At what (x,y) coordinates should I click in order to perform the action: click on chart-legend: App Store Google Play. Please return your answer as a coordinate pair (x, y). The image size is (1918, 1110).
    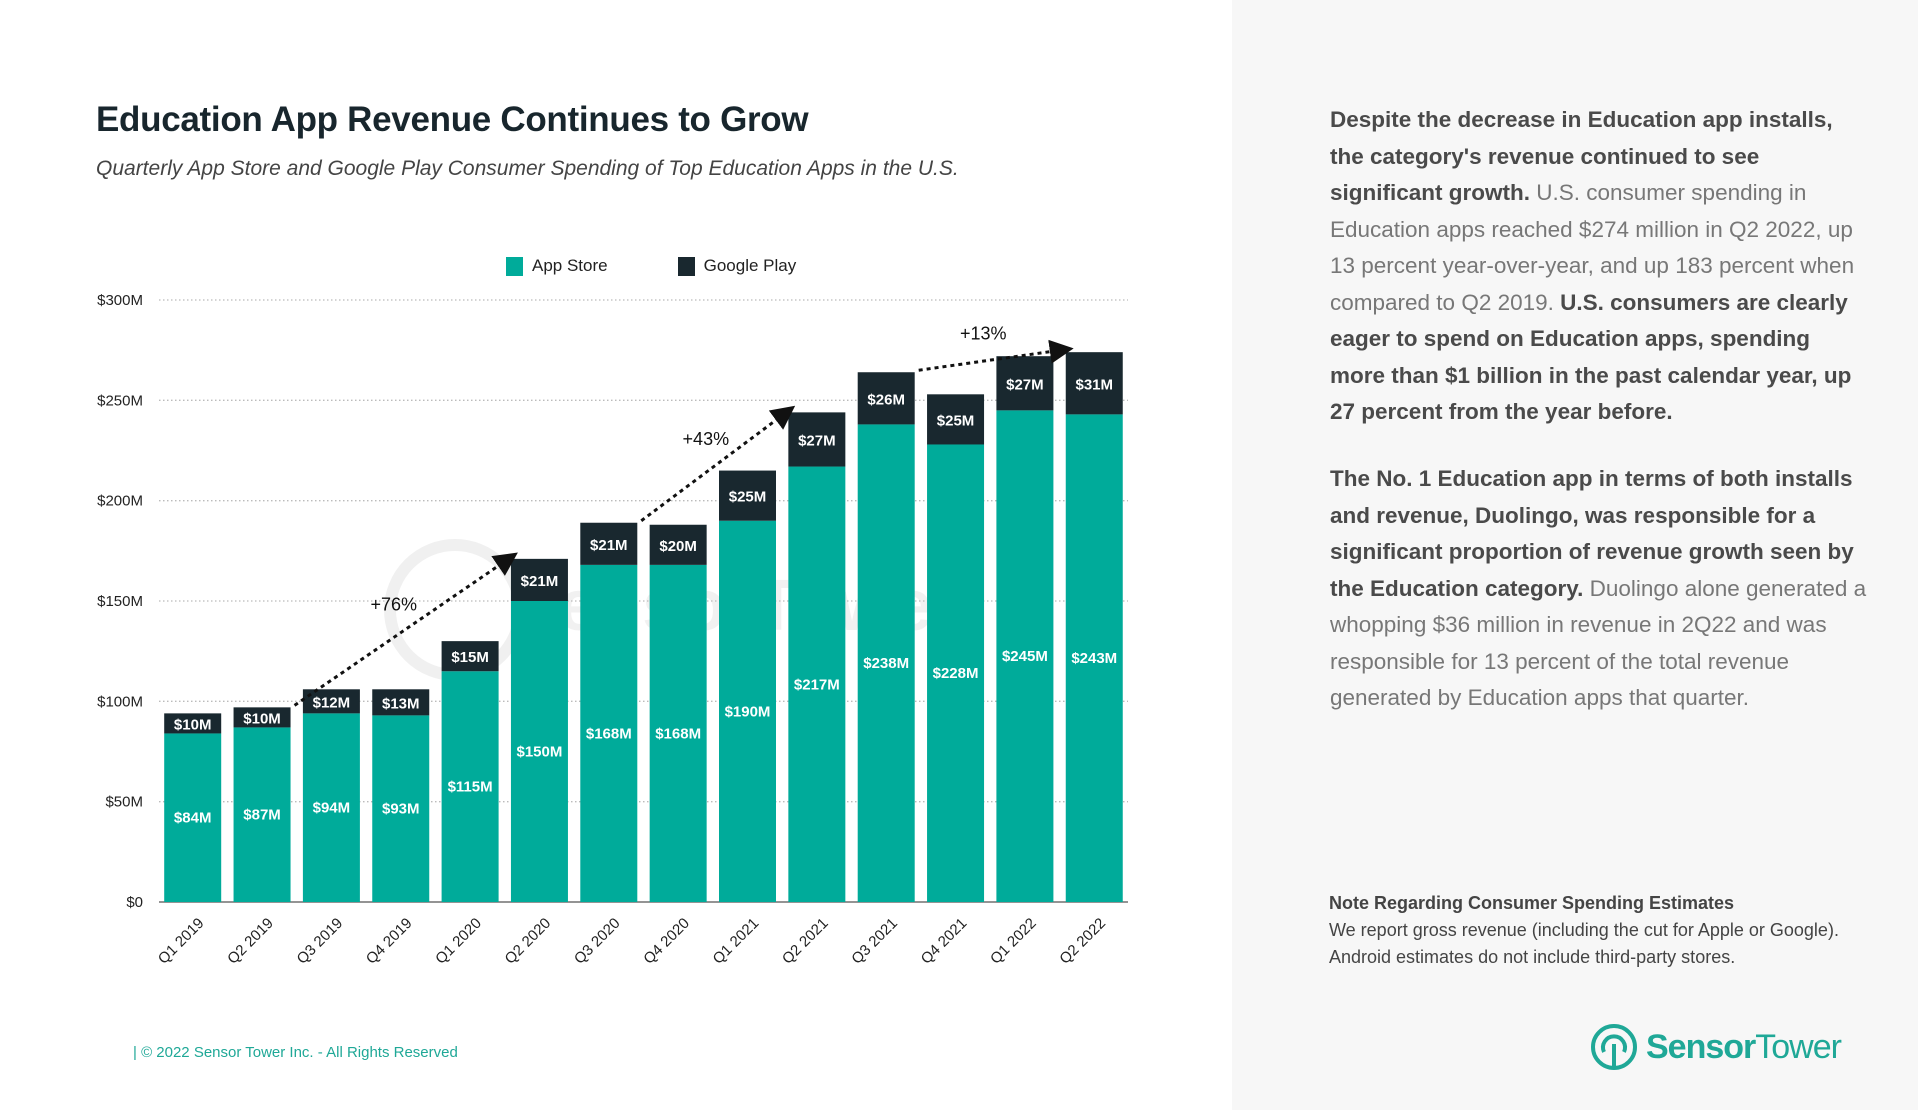
    Looking at the image, I should click on (651, 266).